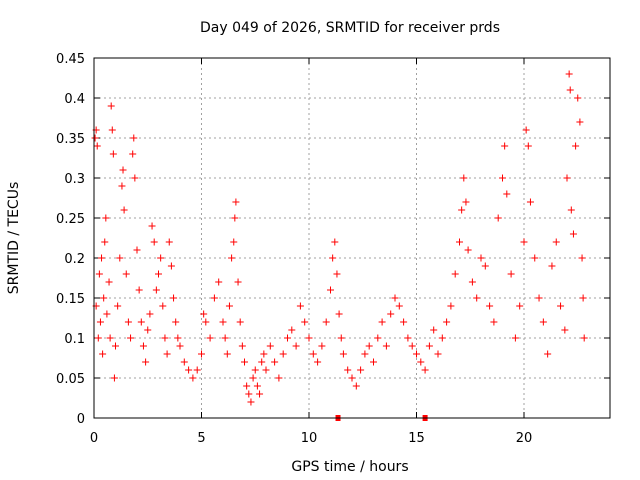 This screenshot has height=480, width=640. Describe the element at coordinates (349, 467) in the screenshot. I see `x-axis-label: GPS time / hours` at that location.